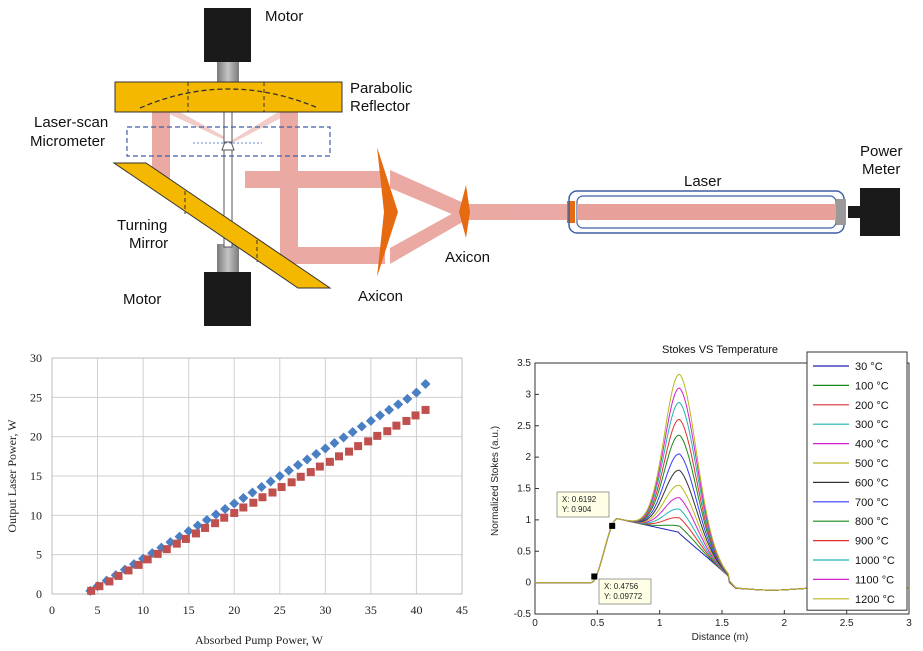  Describe the element at coordinates (258, 487) in the screenshot. I see `chart1-marks` at that location.